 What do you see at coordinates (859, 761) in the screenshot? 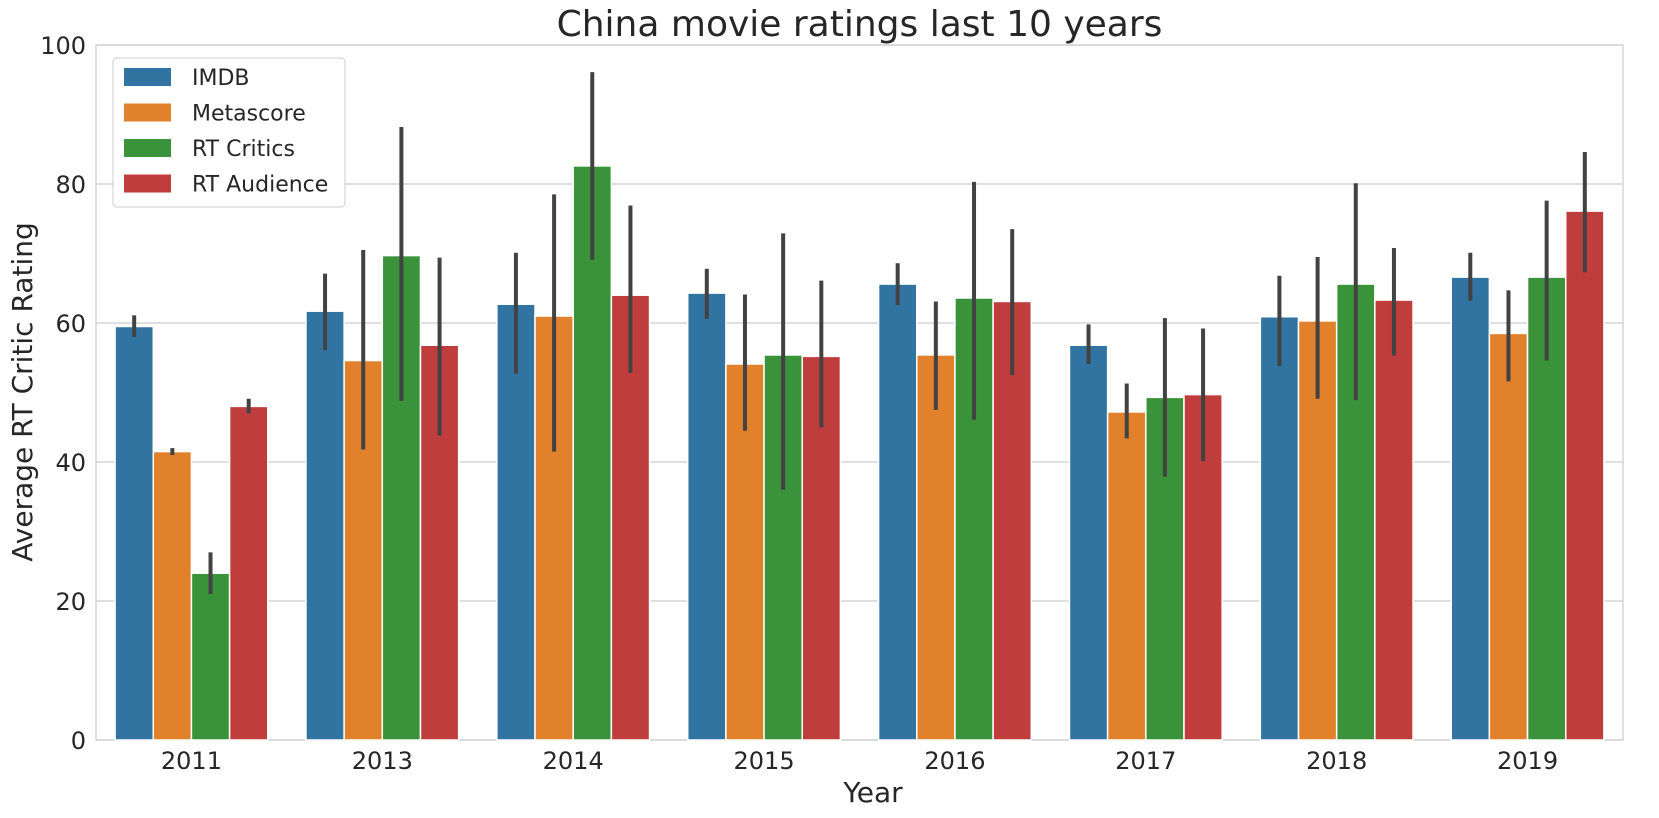
I see `x-tick-labels: 2011 2013 2014 2015 2016 2017 2018 2019` at bounding box center [859, 761].